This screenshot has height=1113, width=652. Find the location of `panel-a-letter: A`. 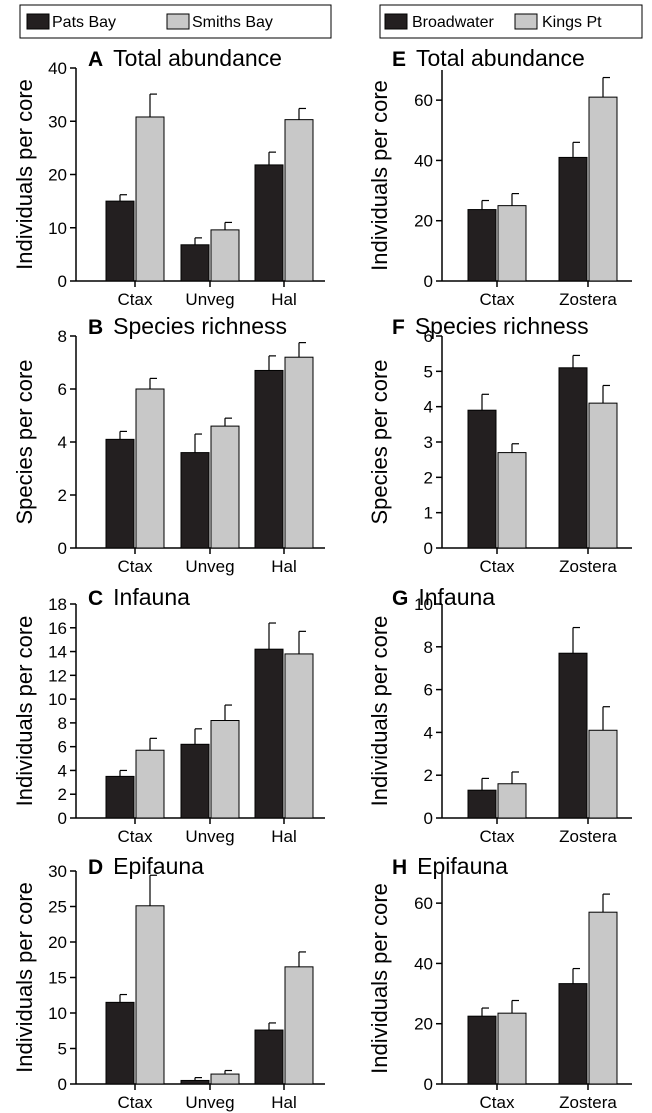

panel-a-letter: A is located at coordinates (95, 59).